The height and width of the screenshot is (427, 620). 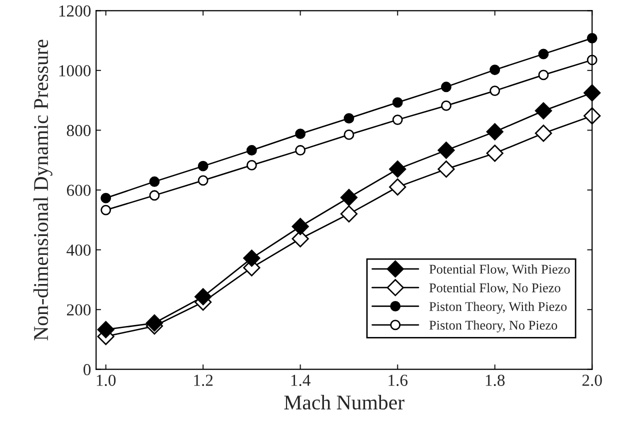 What do you see at coordinates (78, 130) in the screenshot?
I see `y-tick-label: 800` at bounding box center [78, 130].